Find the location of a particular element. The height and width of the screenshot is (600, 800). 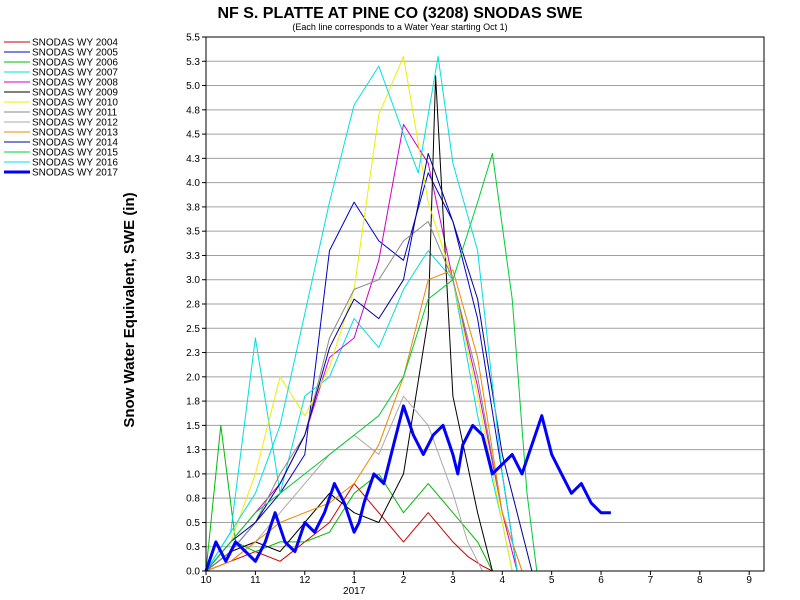

x-tick-label: 8 is located at coordinates (700, 580).